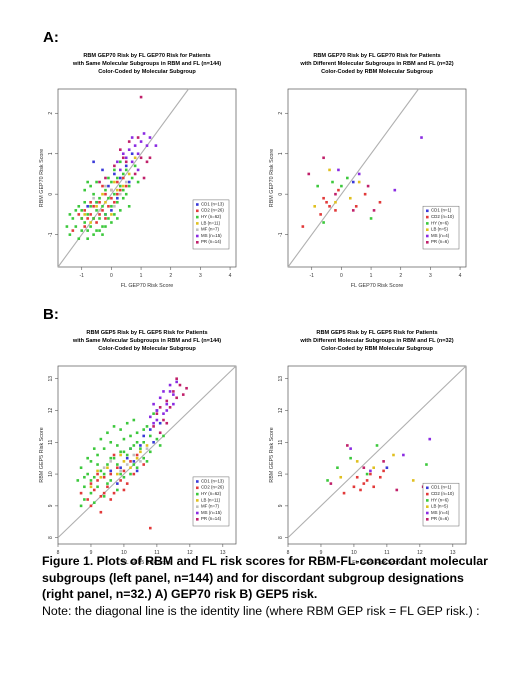 This screenshot has height=685, width=520. What do you see at coordinates (51, 537) in the screenshot?
I see `y-tick-label: 8` at bounding box center [51, 537].